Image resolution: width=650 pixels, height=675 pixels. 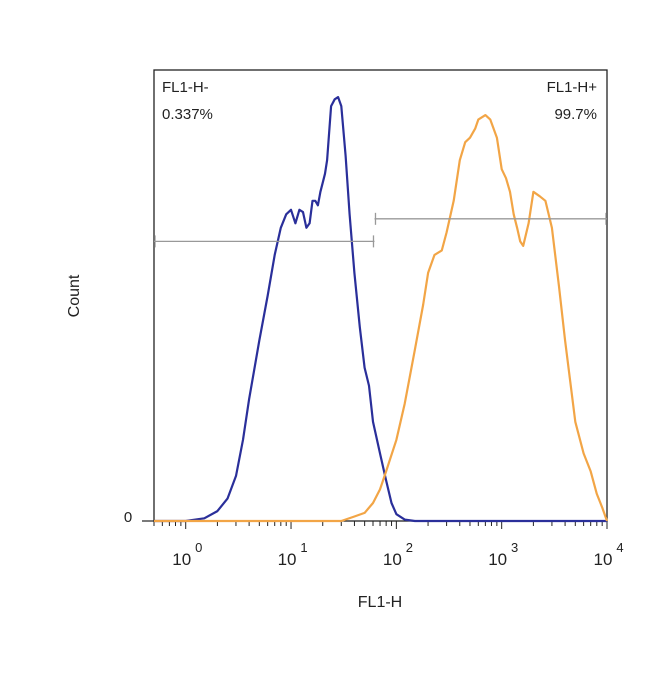 What do you see at coordinates (303, 547) in the screenshot?
I see `x-tick-exponent: 1` at bounding box center [303, 547].